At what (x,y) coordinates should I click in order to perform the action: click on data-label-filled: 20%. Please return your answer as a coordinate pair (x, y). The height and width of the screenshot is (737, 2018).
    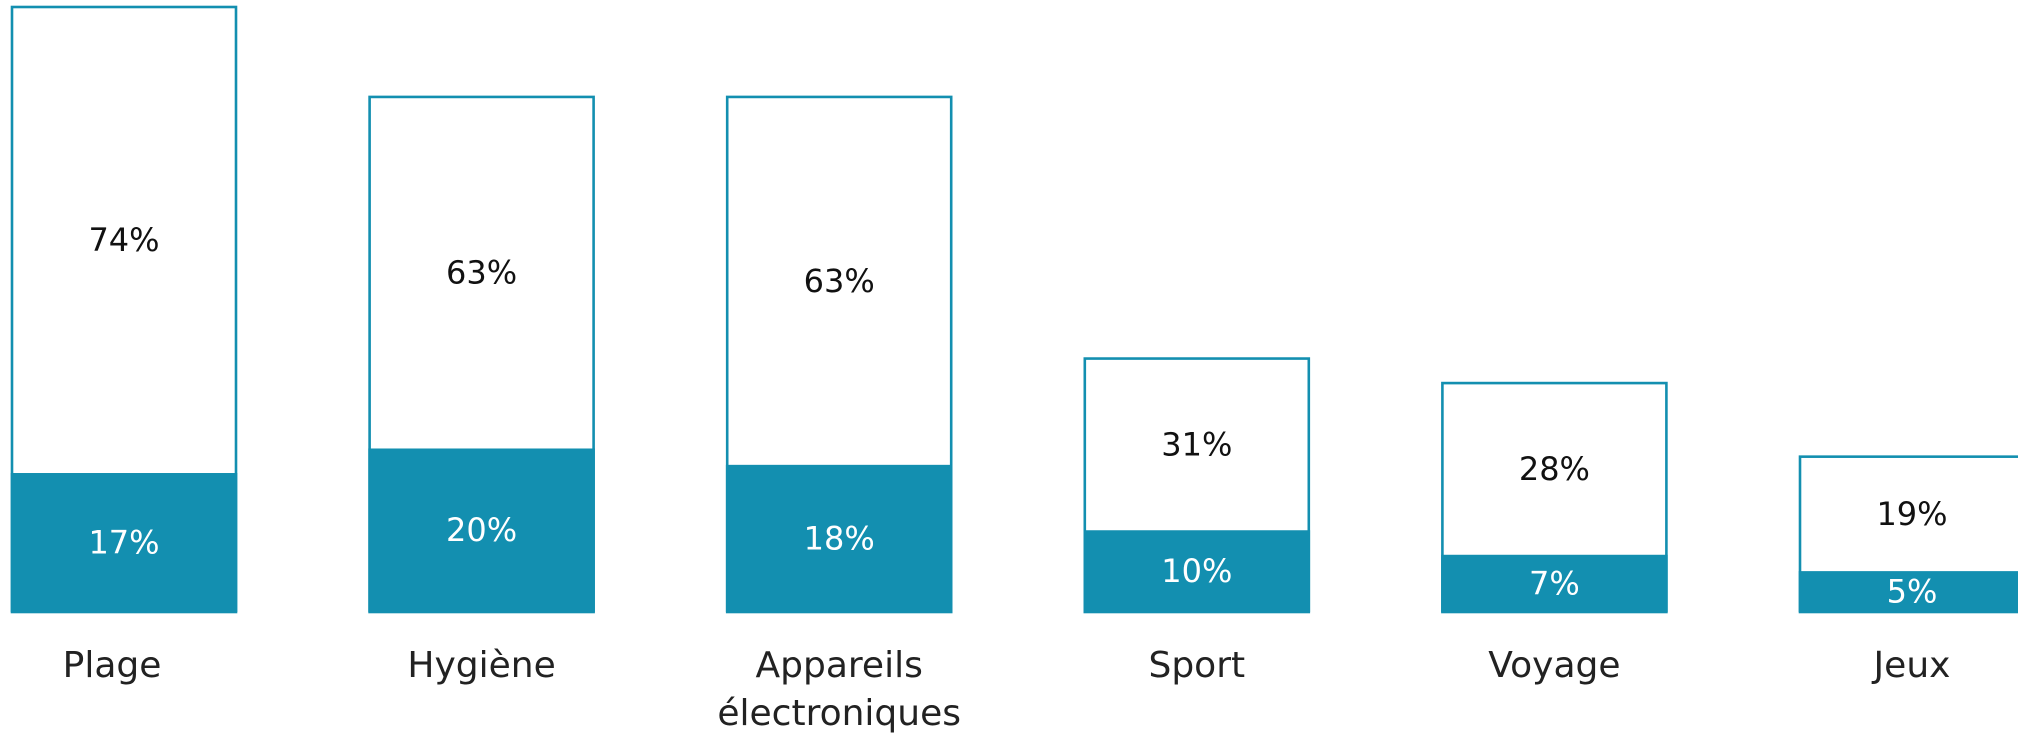
    Looking at the image, I should click on (481, 530).